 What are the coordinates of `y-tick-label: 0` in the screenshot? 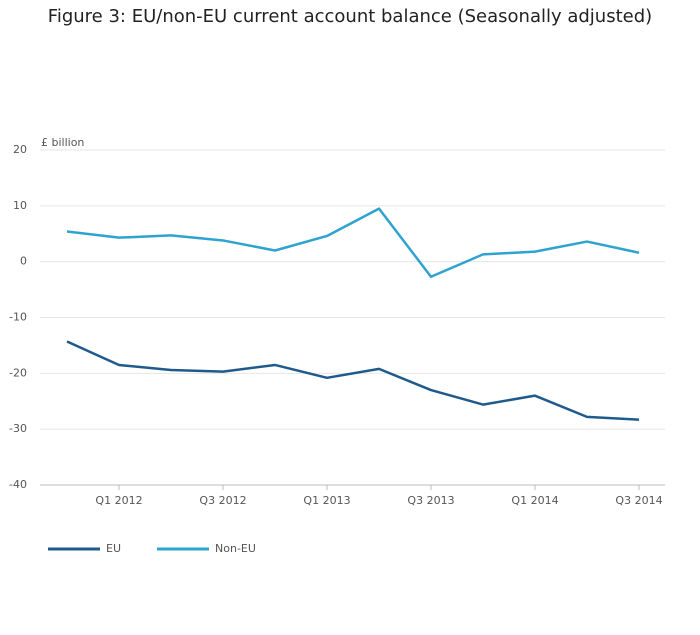 It's located at (23, 261).